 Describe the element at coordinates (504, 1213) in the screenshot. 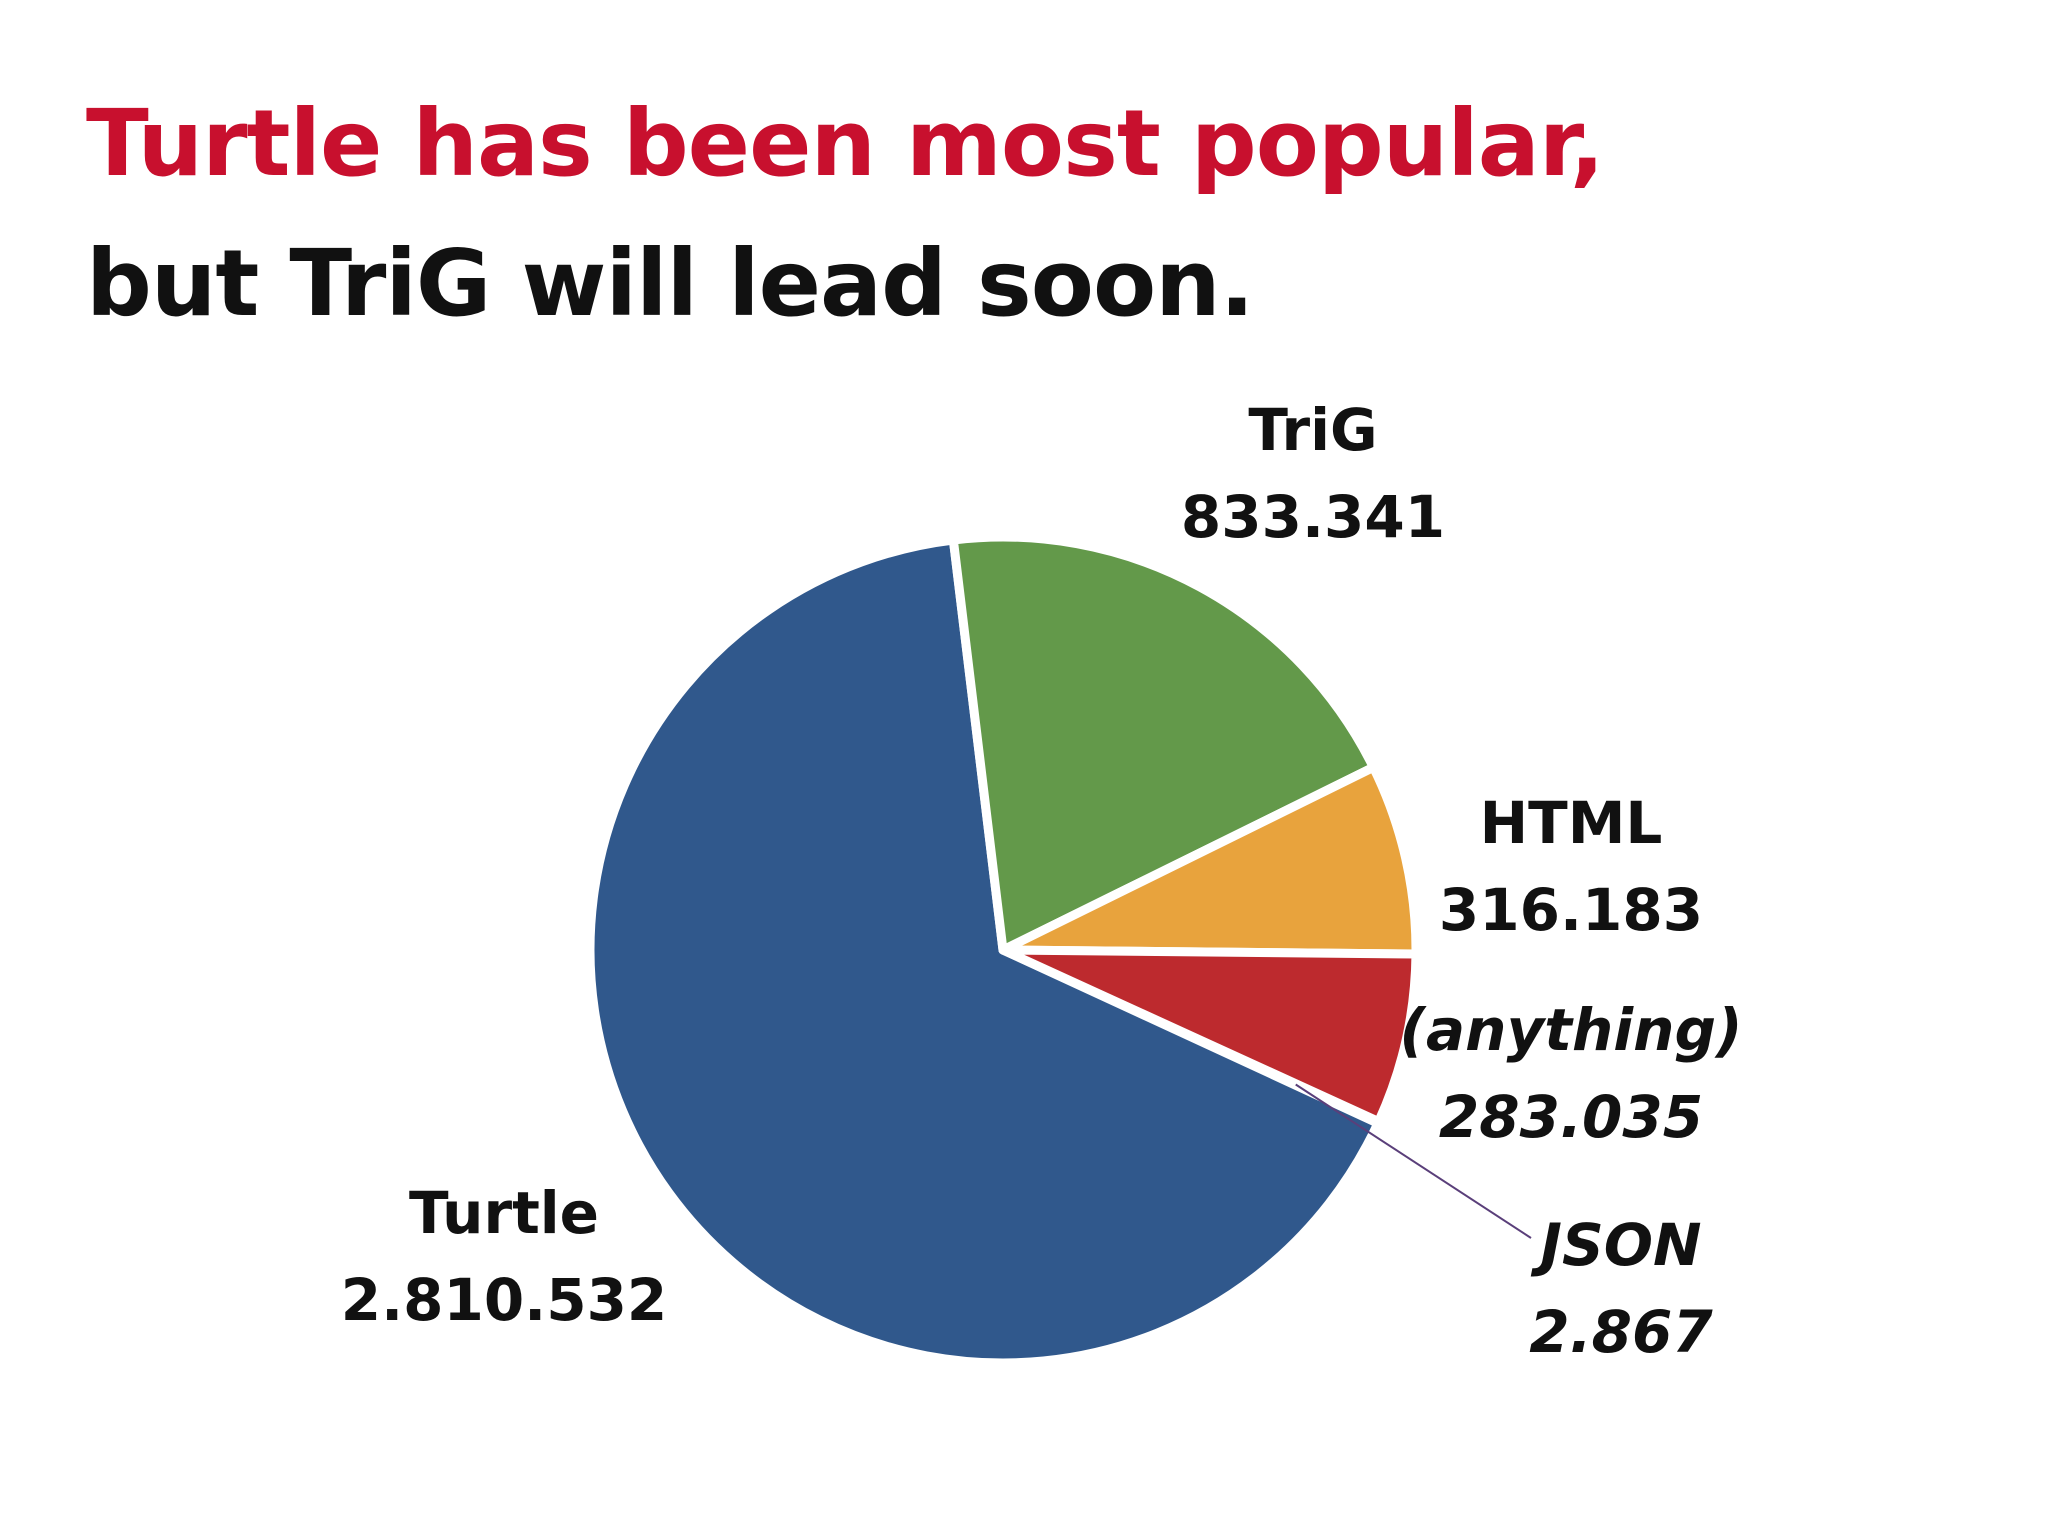

I see `slice-label-turtle: Turtle` at that location.